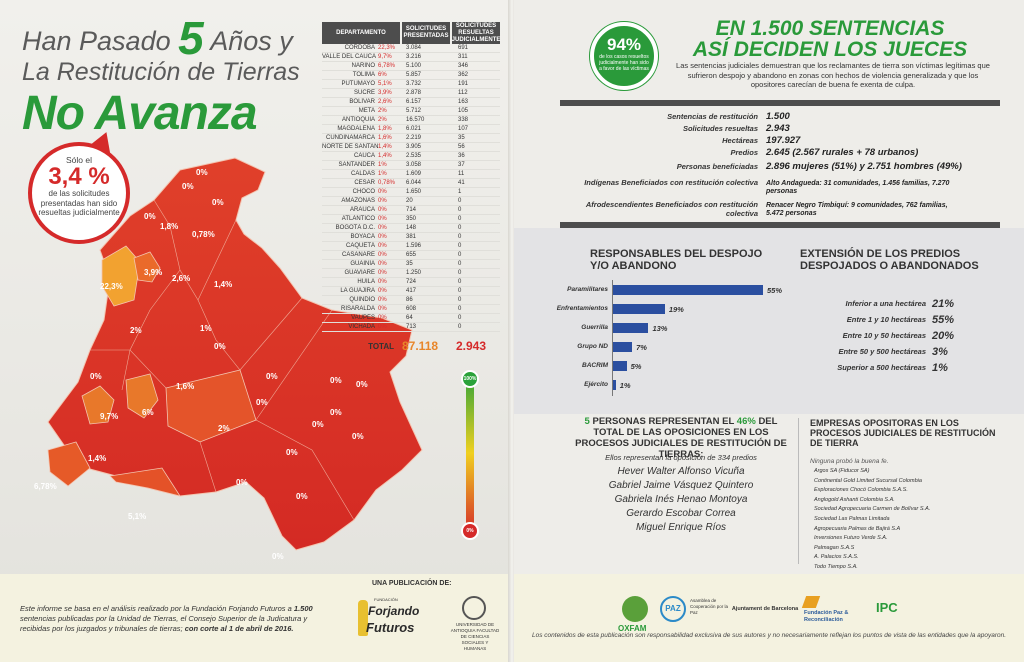 The height and width of the screenshot is (662, 1024). What do you see at coordinates (161, 72) in the screenshot?
I see `title-line-2: La Restitución de Tierras` at bounding box center [161, 72].